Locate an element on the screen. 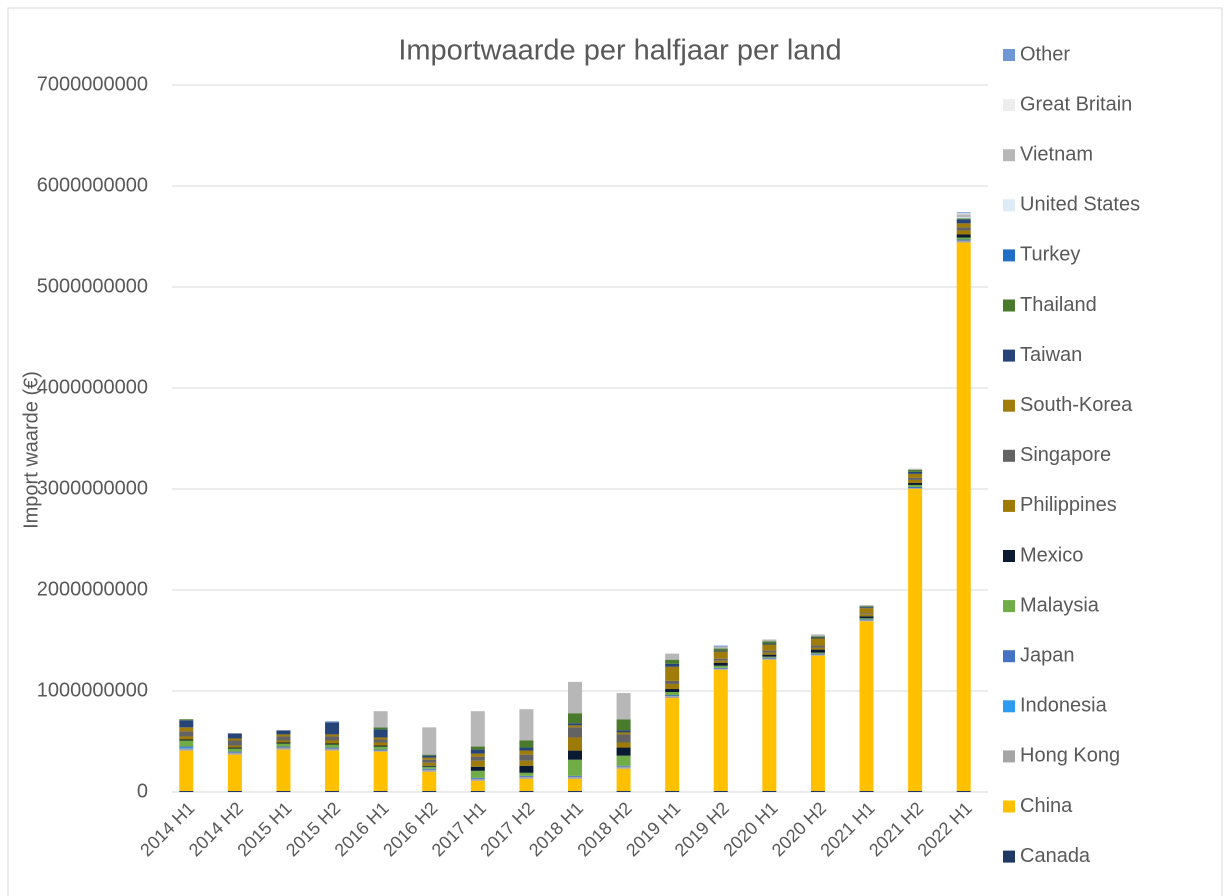 The width and height of the screenshot is (1230, 896). chart-title: Importwaarde per halfjaar per land is located at coordinates (619, 51).